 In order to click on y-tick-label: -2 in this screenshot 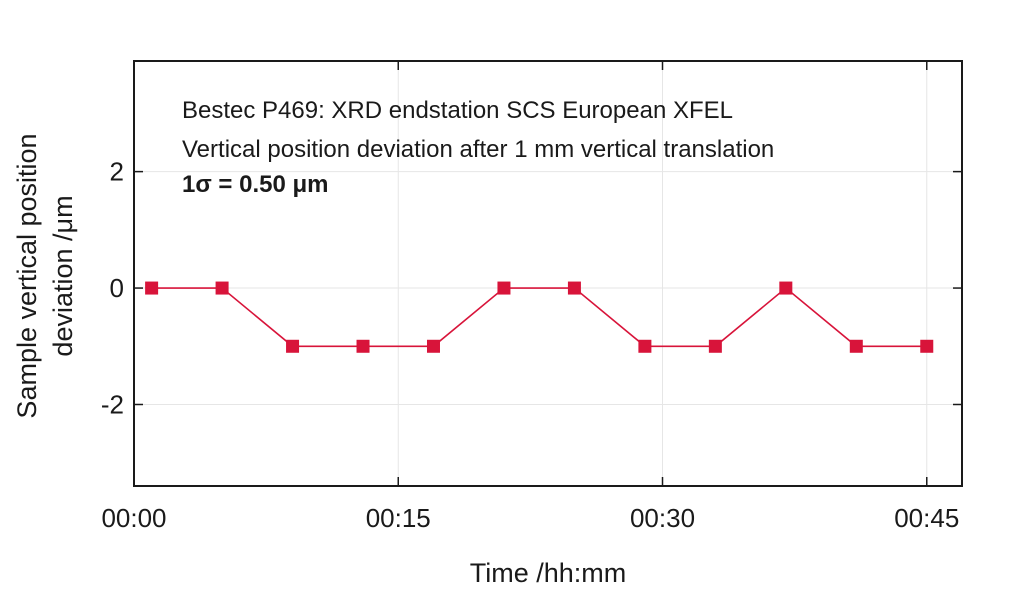, I will do `click(112, 404)`.